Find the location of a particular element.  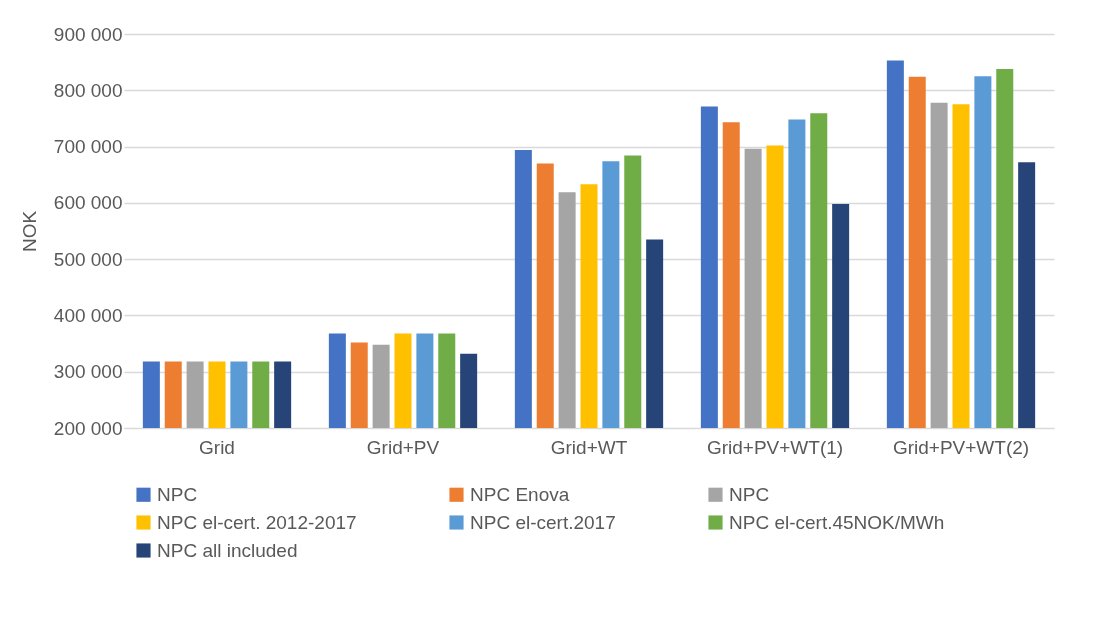

legend-label: NPC el-cert.45NOK/MWh is located at coordinates (837, 522).